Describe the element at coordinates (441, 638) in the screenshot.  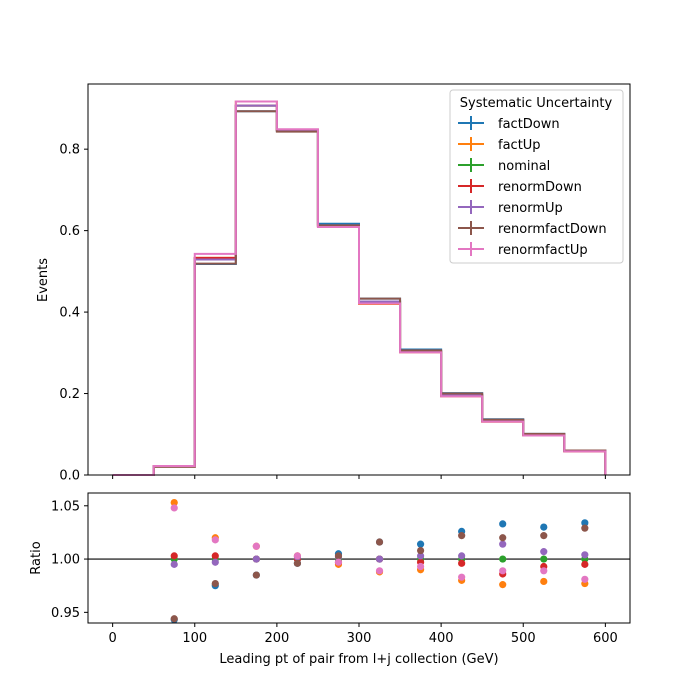
I see `ratio-xtick-label: 400` at that location.